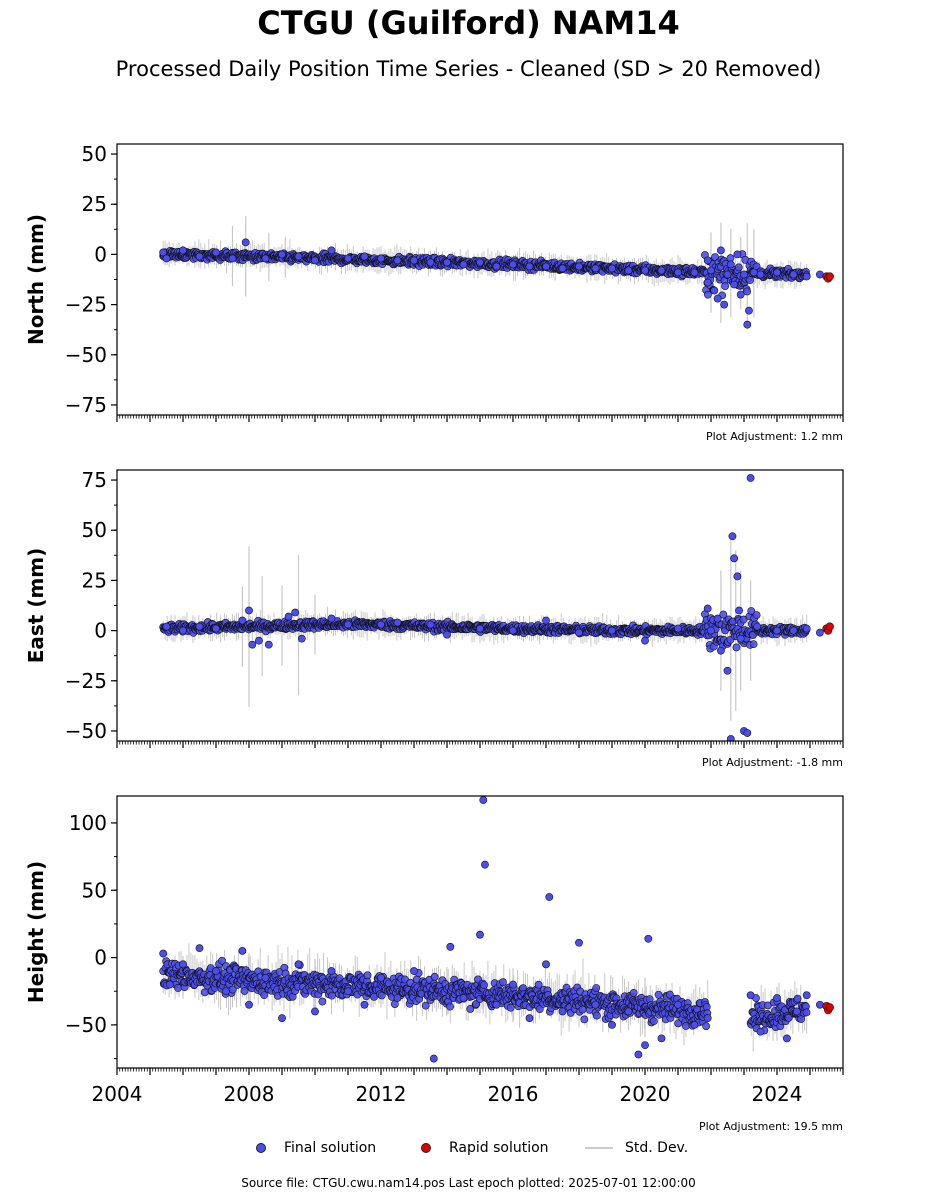 This screenshot has height=1200, width=937. I want to click on plot-adjustment-label: Plot Adjustment: 1.2 mm, so click(774, 436).